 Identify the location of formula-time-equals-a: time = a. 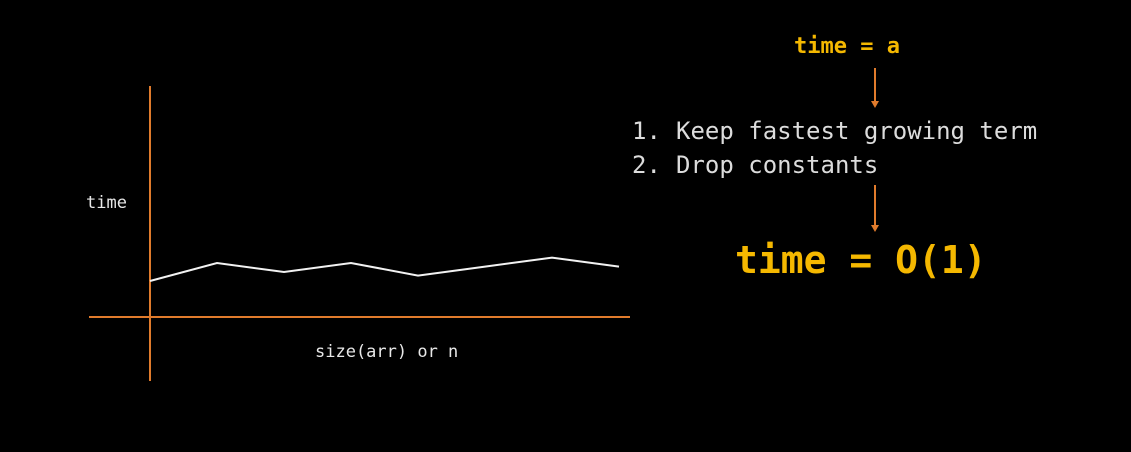
(847, 46).